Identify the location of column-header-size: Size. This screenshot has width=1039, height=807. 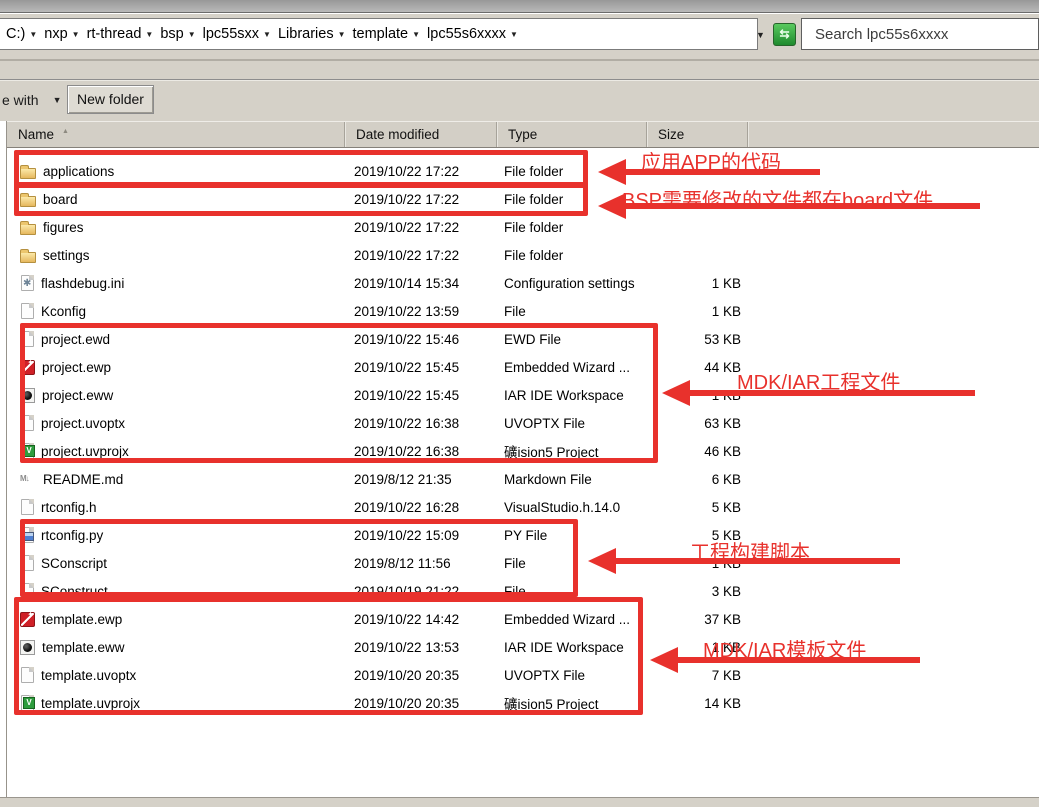
(697, 134).